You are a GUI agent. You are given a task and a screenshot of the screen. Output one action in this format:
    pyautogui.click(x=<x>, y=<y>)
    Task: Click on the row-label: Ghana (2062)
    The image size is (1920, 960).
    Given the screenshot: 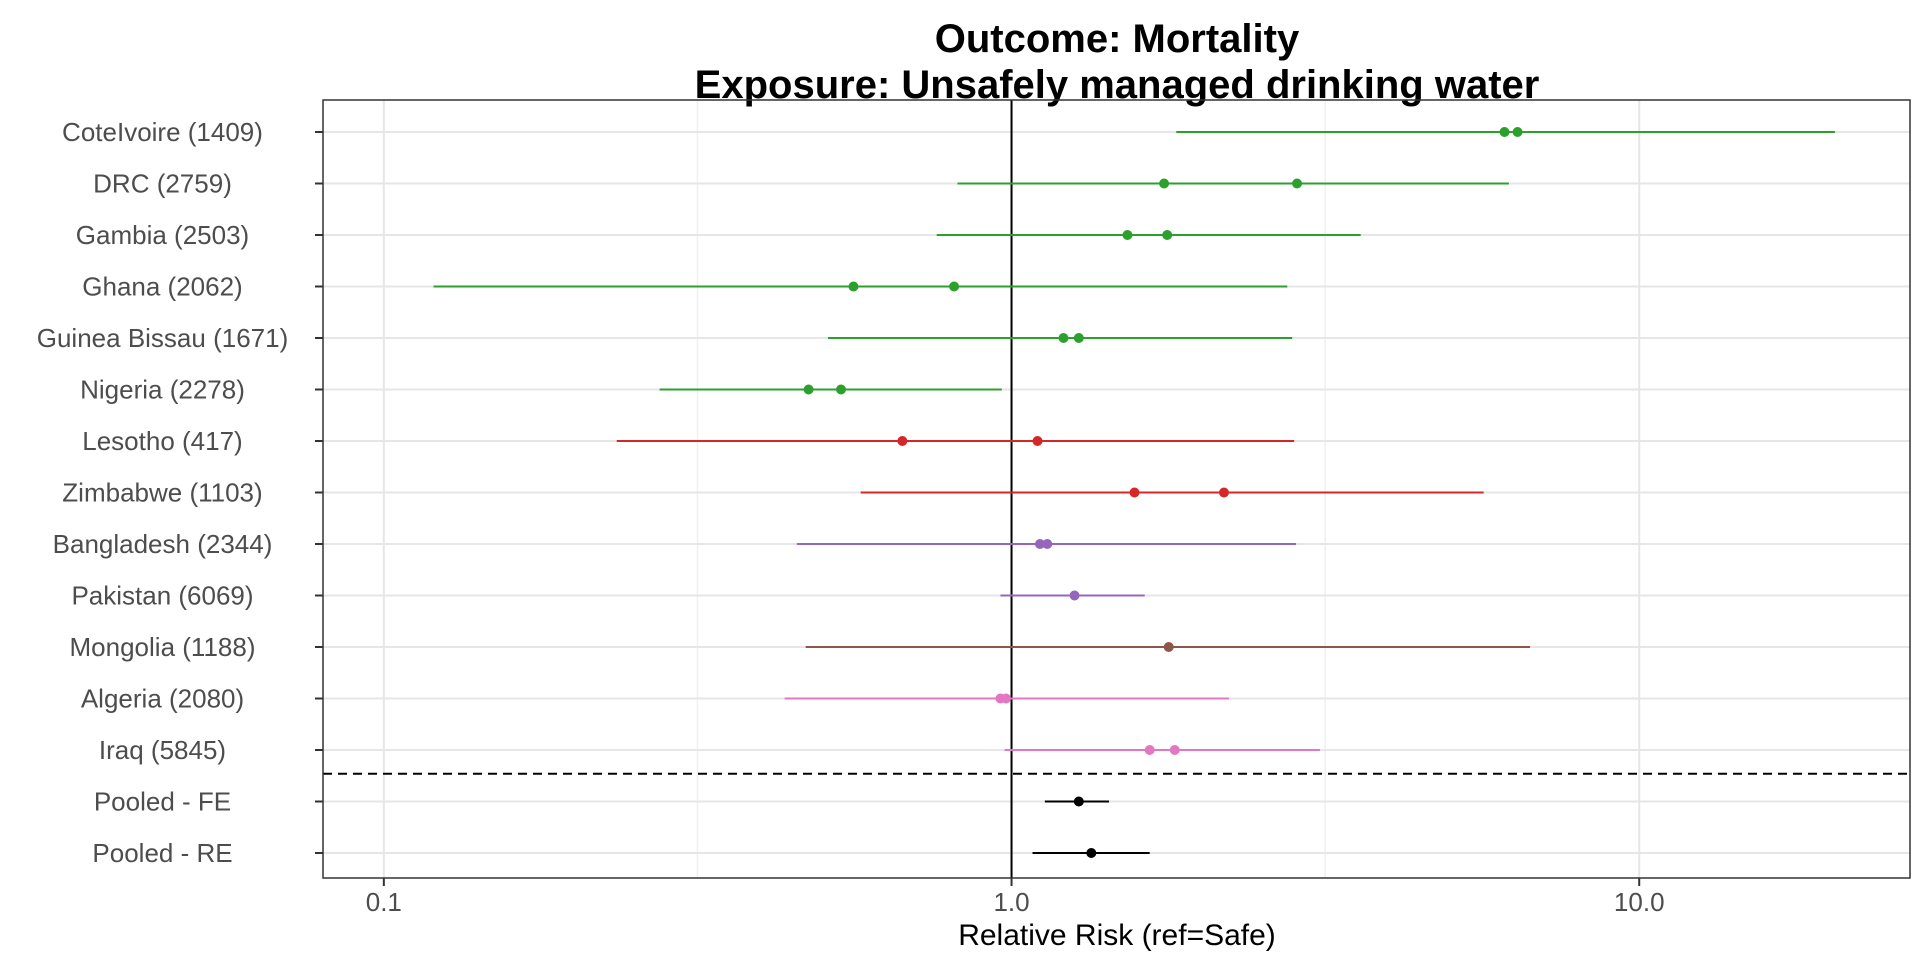 What is the action you would take?
    pyautogui.click(x=162, y=287)
    